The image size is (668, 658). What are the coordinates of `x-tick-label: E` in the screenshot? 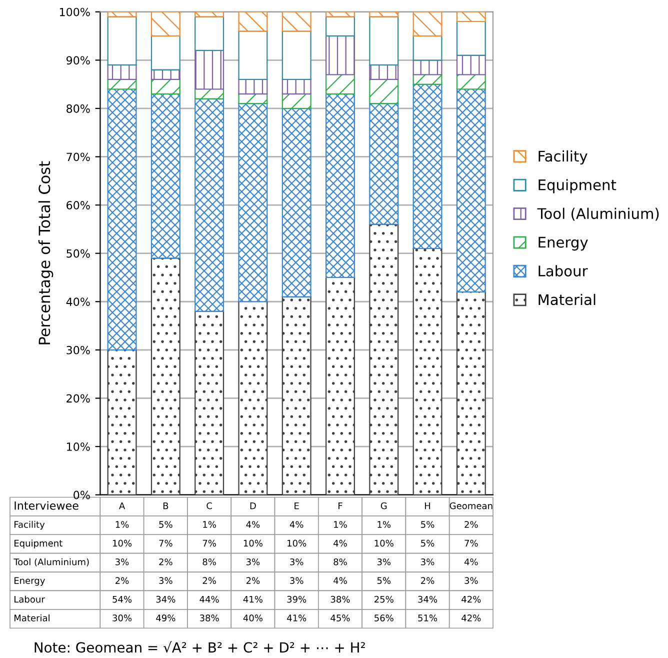 It's located at (296, 506).